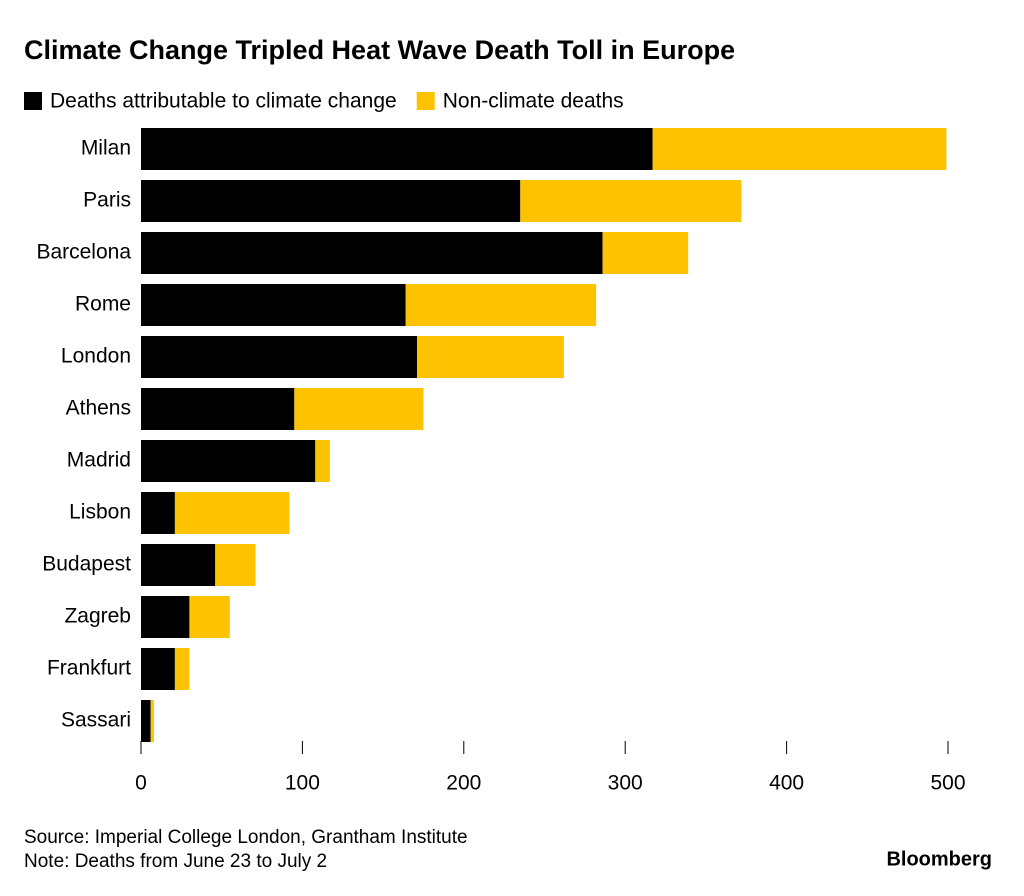 The height and width of the screenshot is (896, 1024). I want to click on x-tick-label: 500, so click(947, 783).